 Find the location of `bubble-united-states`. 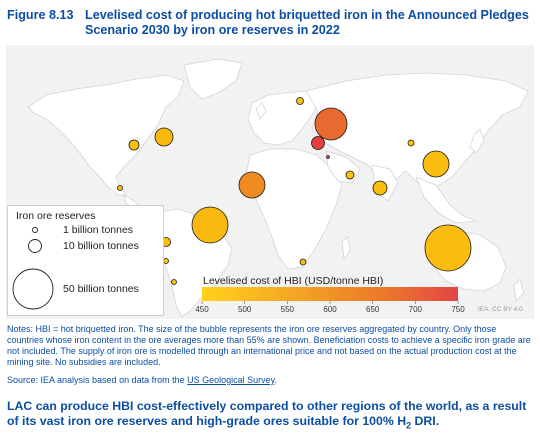

bubble-united-states is located at coordinates (134, 145).